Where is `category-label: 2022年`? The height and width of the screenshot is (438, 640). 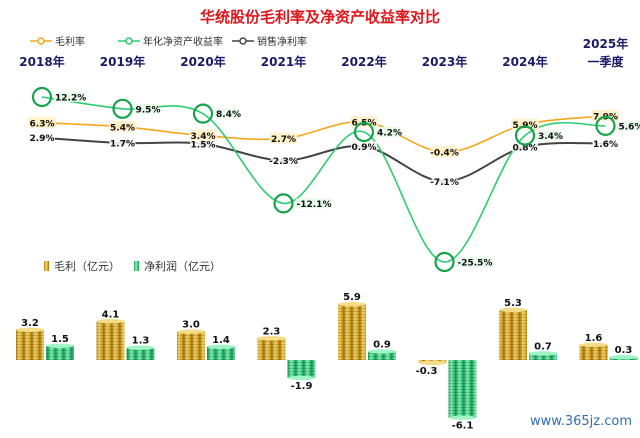 category-label: 2022年 is located at coordinates (363, 61).